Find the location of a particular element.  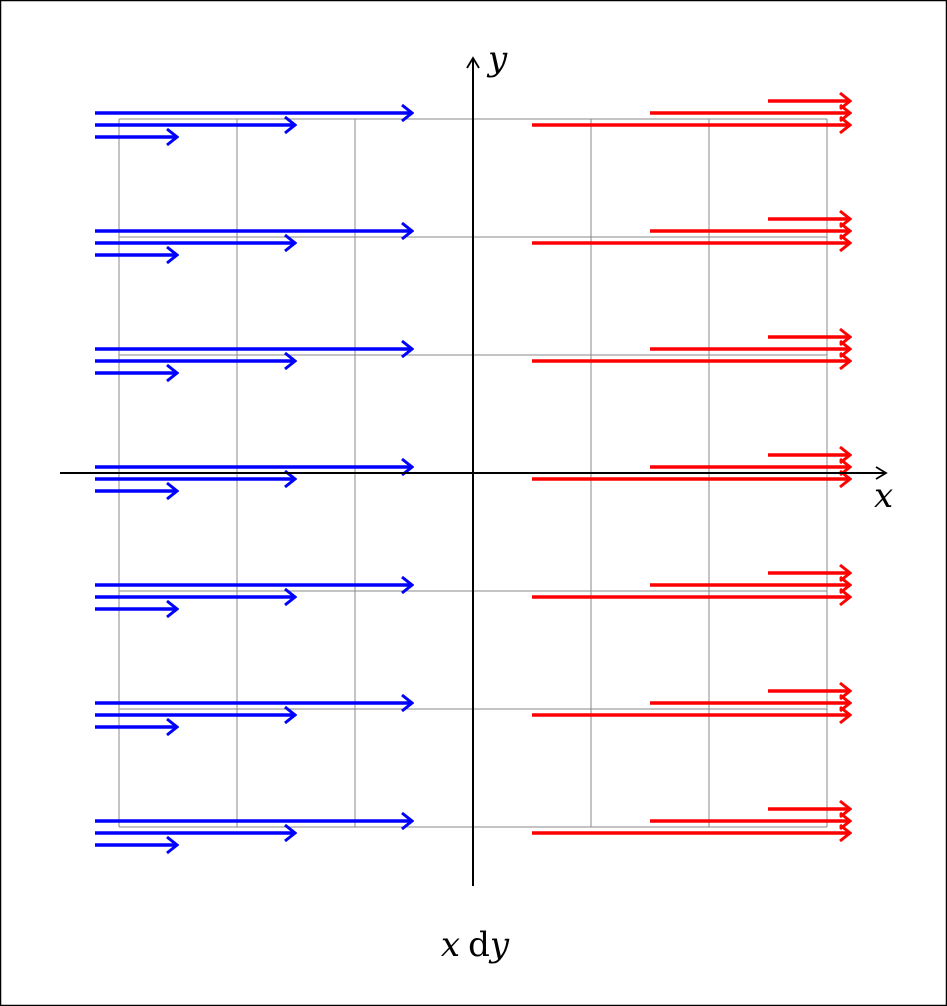

caption-factor: x is located at coordinates (450, 945).